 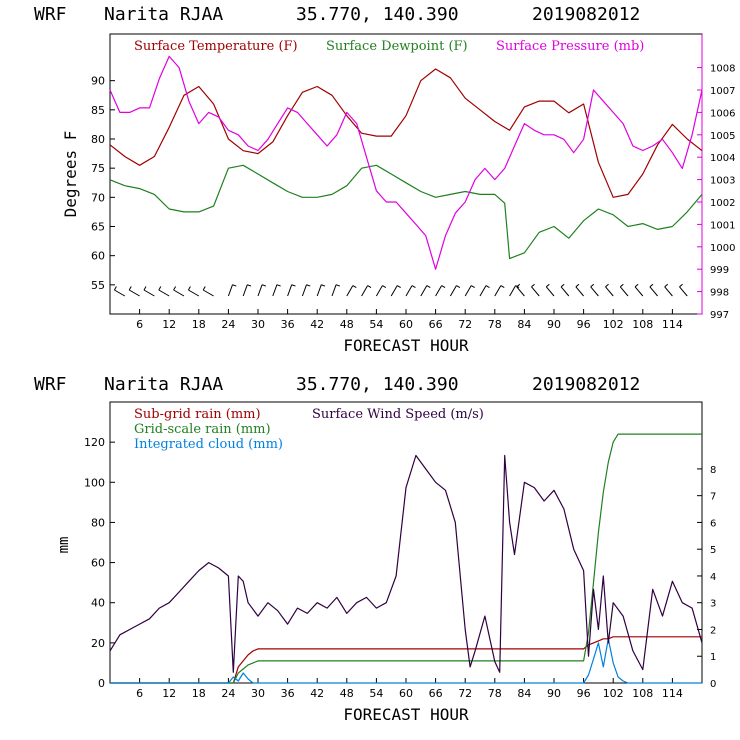 What do you see at coordinates (613, 324) in the screenshot?
I see `p1-xtick-label: 102` at bounding box center [613, 324].